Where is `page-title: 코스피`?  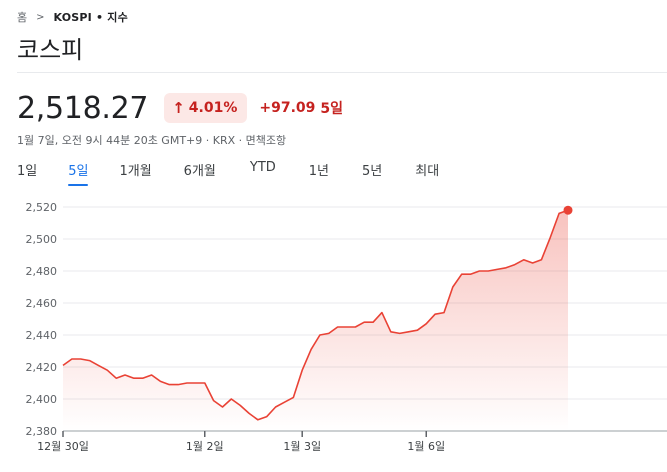
page-title: 코스피 is located at coordinates (50, 50).